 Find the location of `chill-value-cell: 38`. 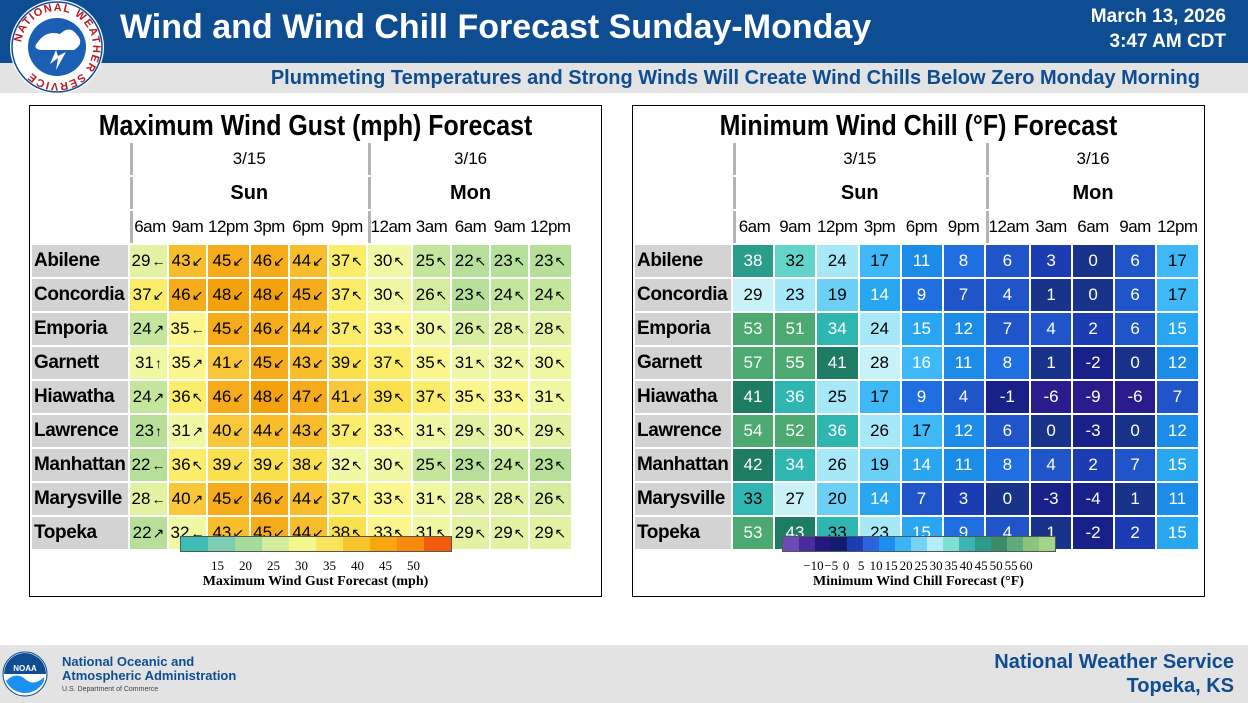

chill-value-cell: 38 is located at coordinates (753, 261).